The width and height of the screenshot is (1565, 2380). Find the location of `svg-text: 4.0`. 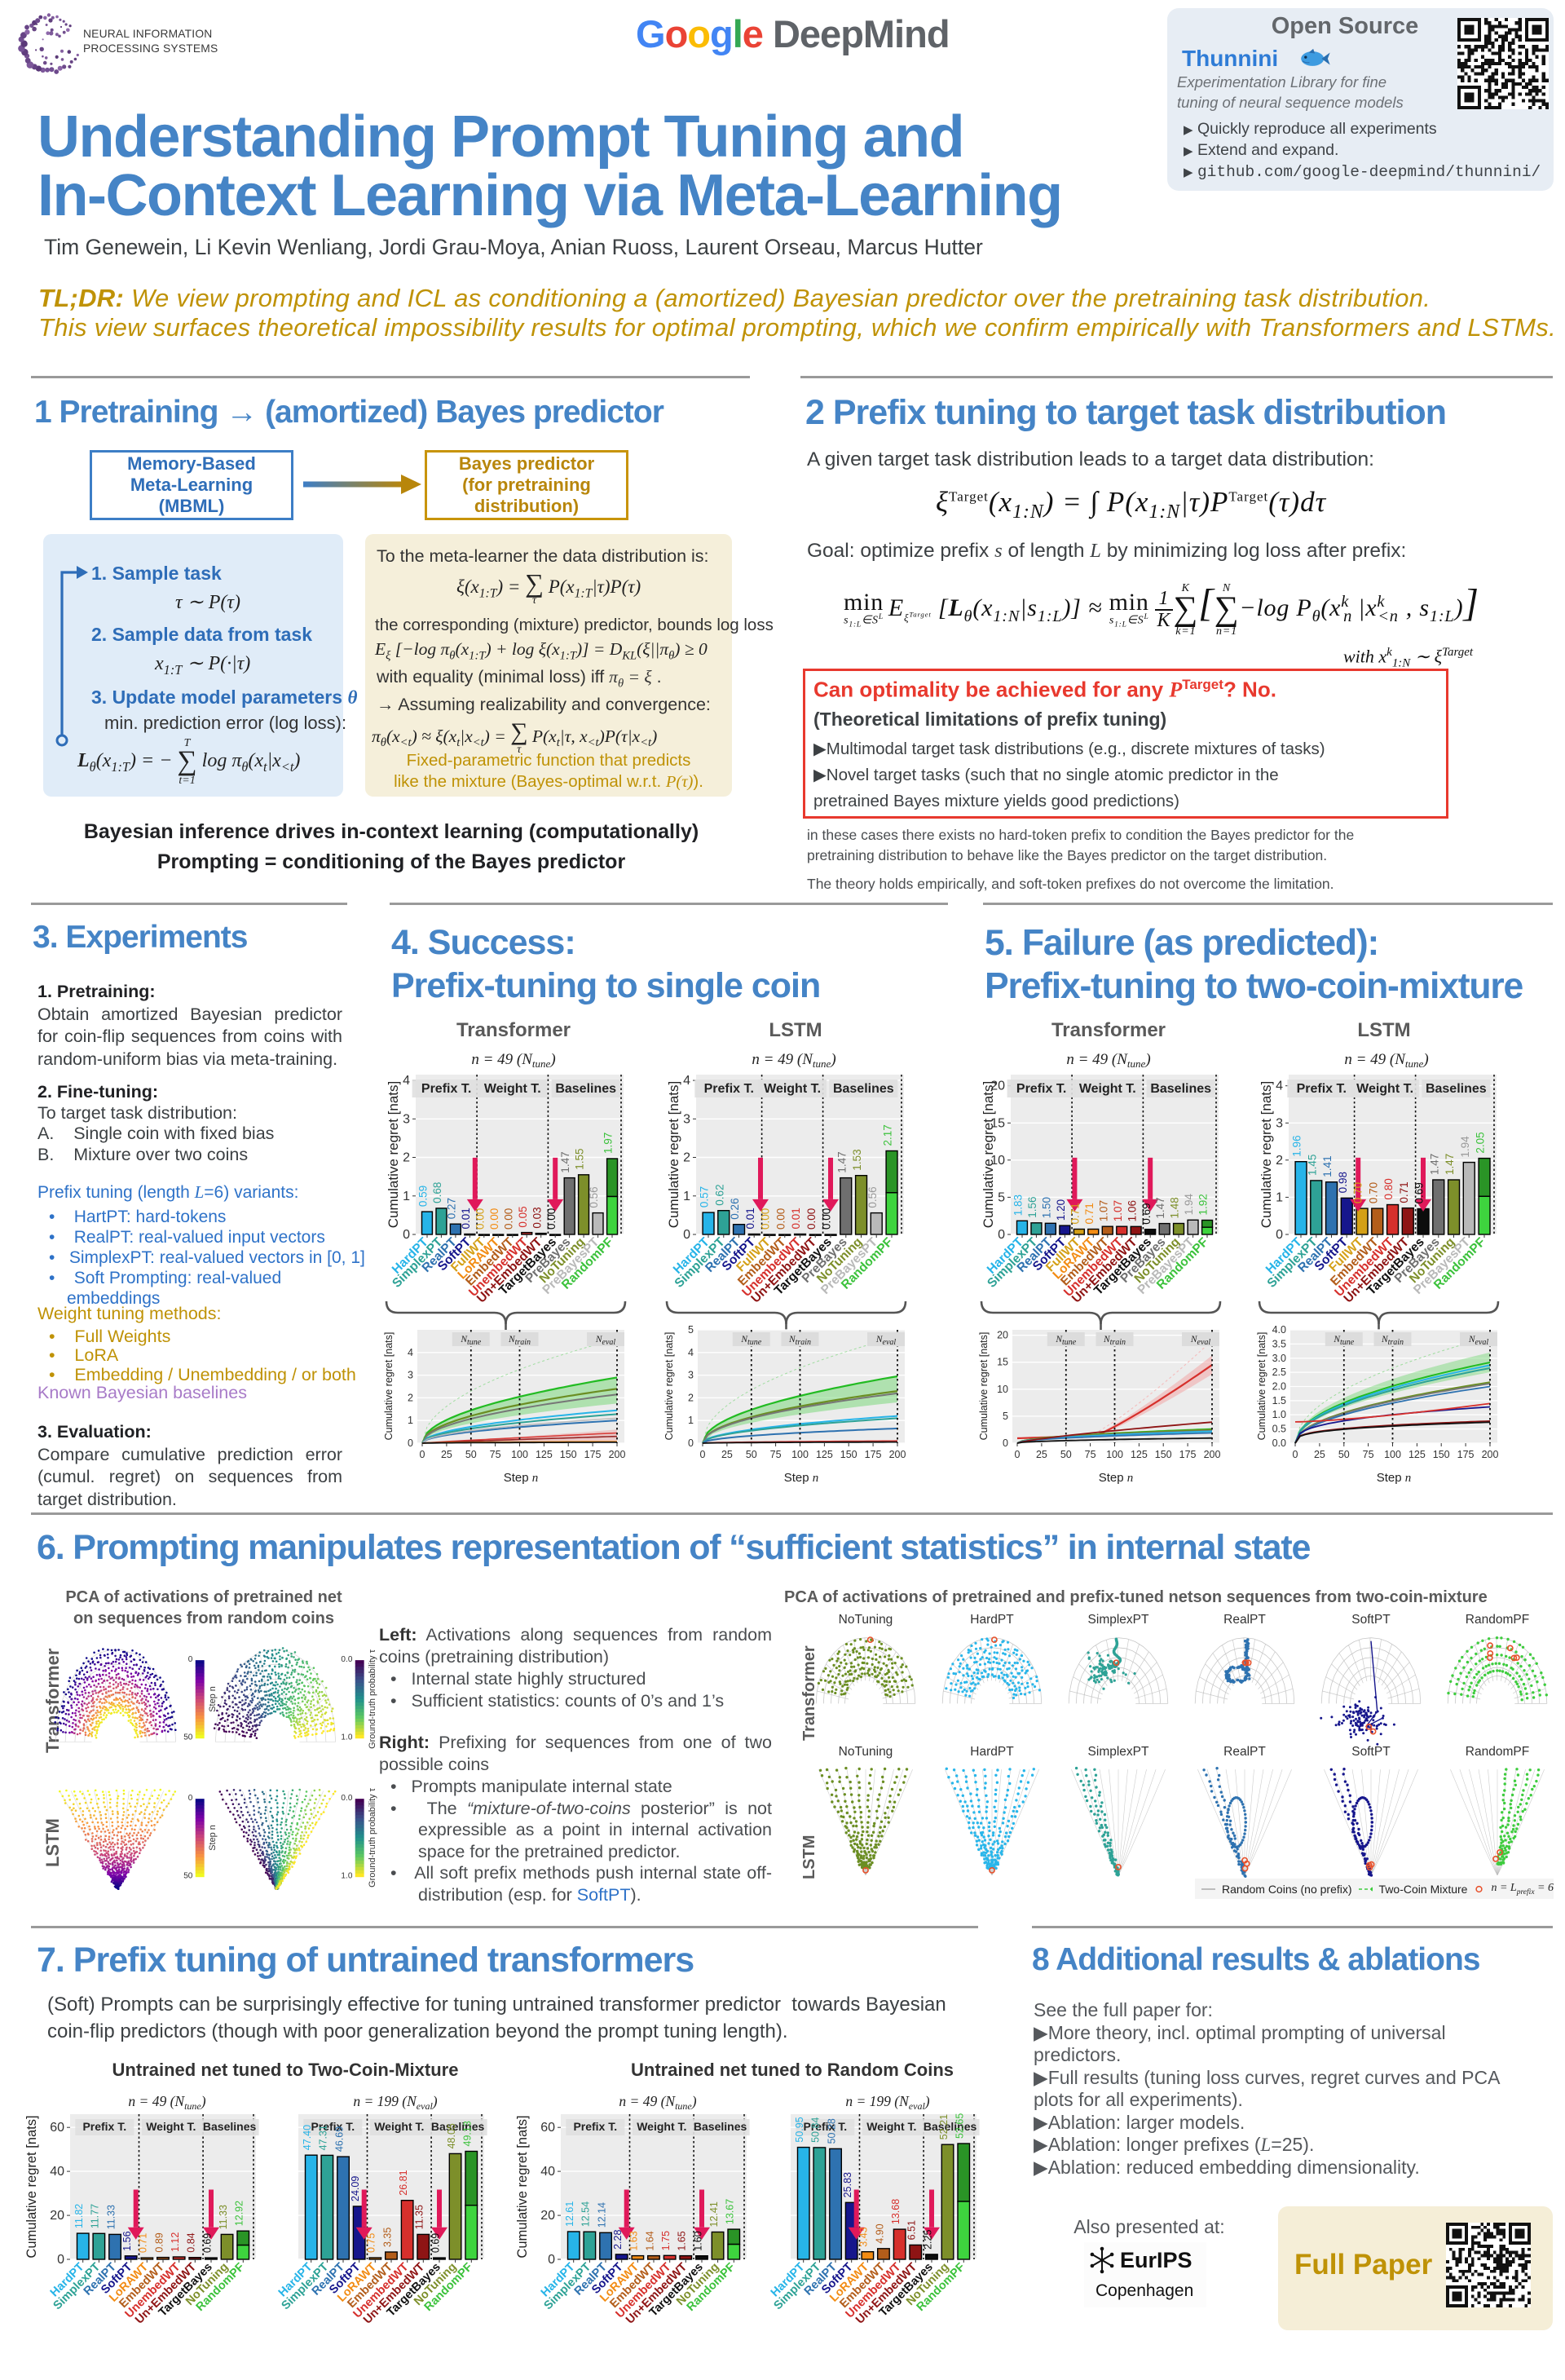

svg-text: 4.0 is located at coordinates (1279, 1330).